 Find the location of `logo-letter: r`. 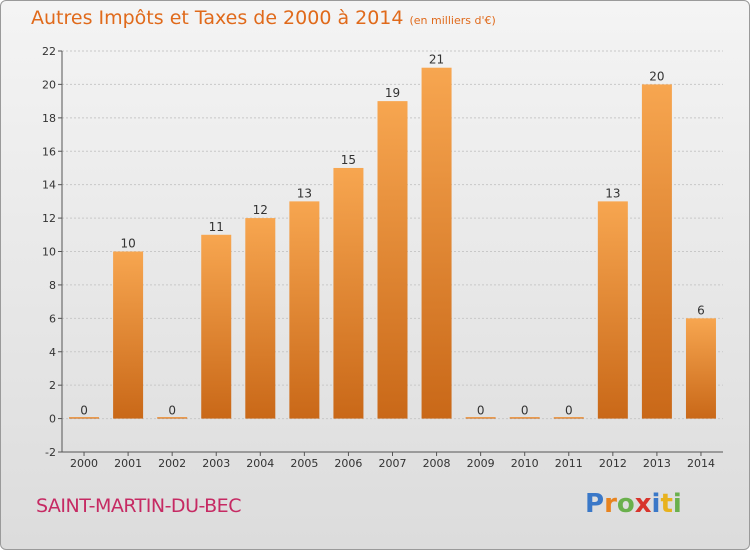

logo-letter: r is located at coordinates (610, 504).